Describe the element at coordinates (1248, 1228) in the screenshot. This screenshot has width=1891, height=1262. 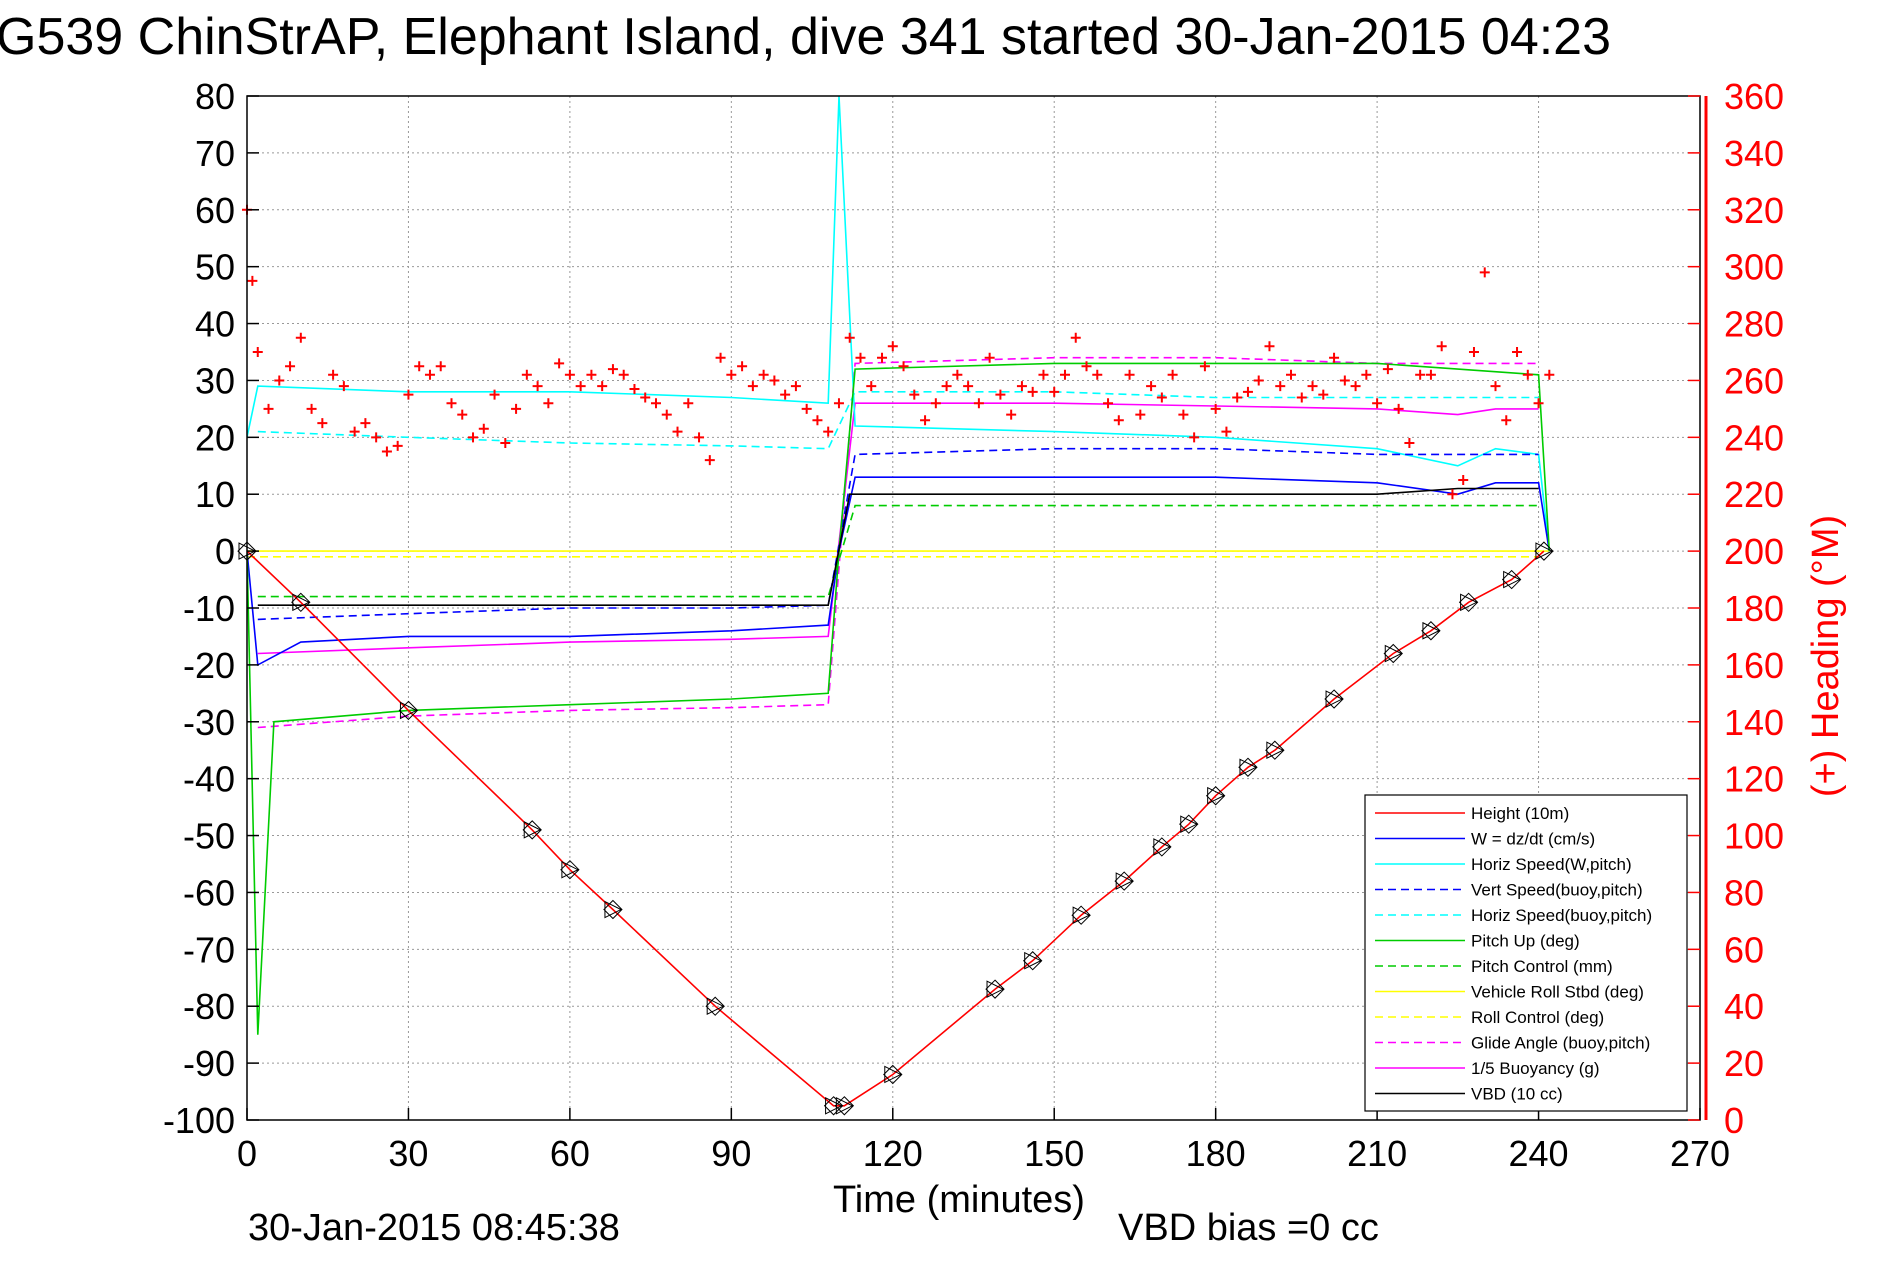
I see `vbd-bias-footer: VBD bias =0 cc` at that location.